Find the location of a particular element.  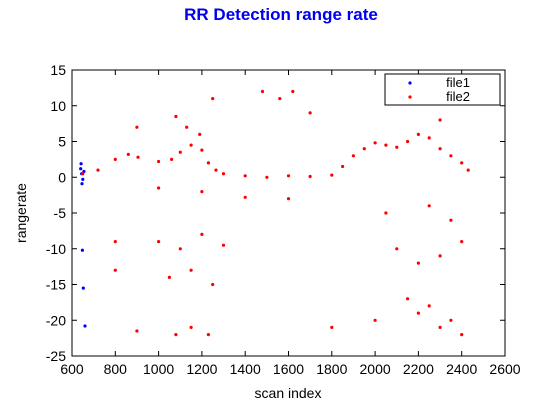

legend-label: file1 is located at coordinates (458, 82).